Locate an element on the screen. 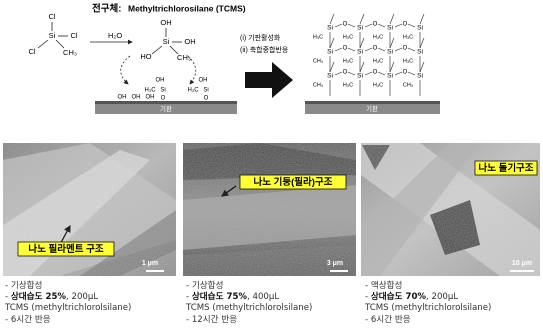  caption-text: - 6시간 반응 is located at coordinates (28, 319).